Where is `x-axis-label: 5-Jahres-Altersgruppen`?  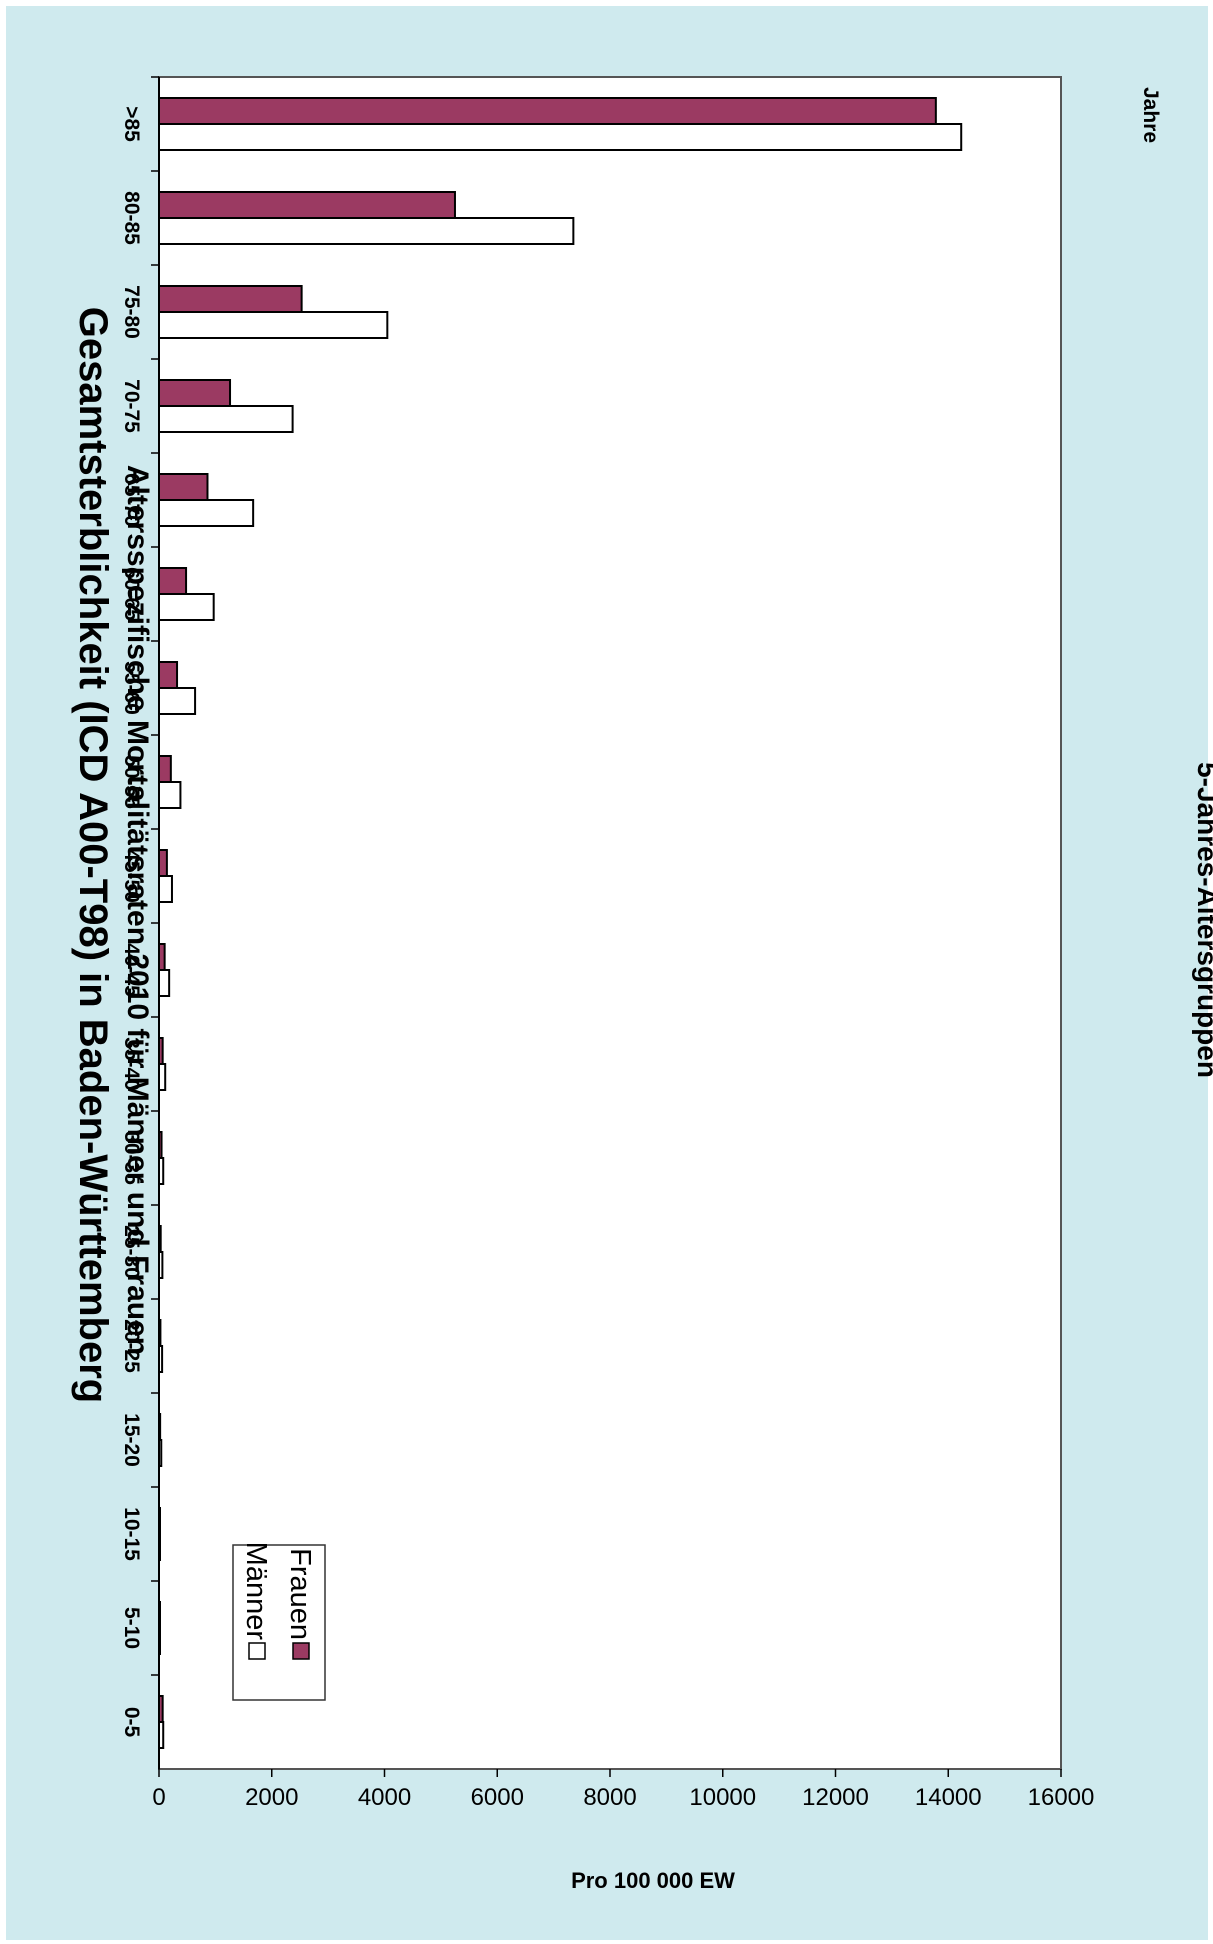
x-axis-label: 5-Jahres-Altersgruppen is located at coordinates (1202, 920).